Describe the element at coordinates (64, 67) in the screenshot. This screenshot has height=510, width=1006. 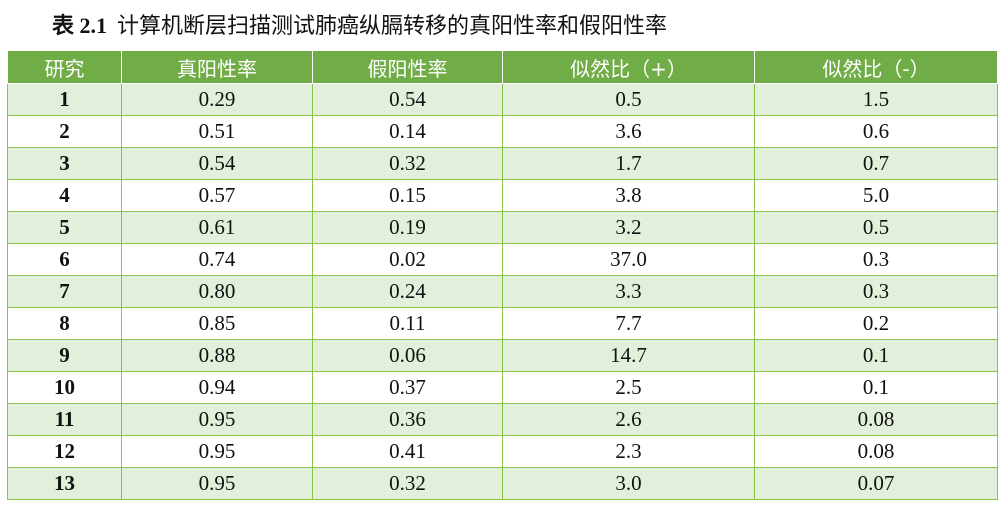
I see `column-header-study: 研究` at that location.